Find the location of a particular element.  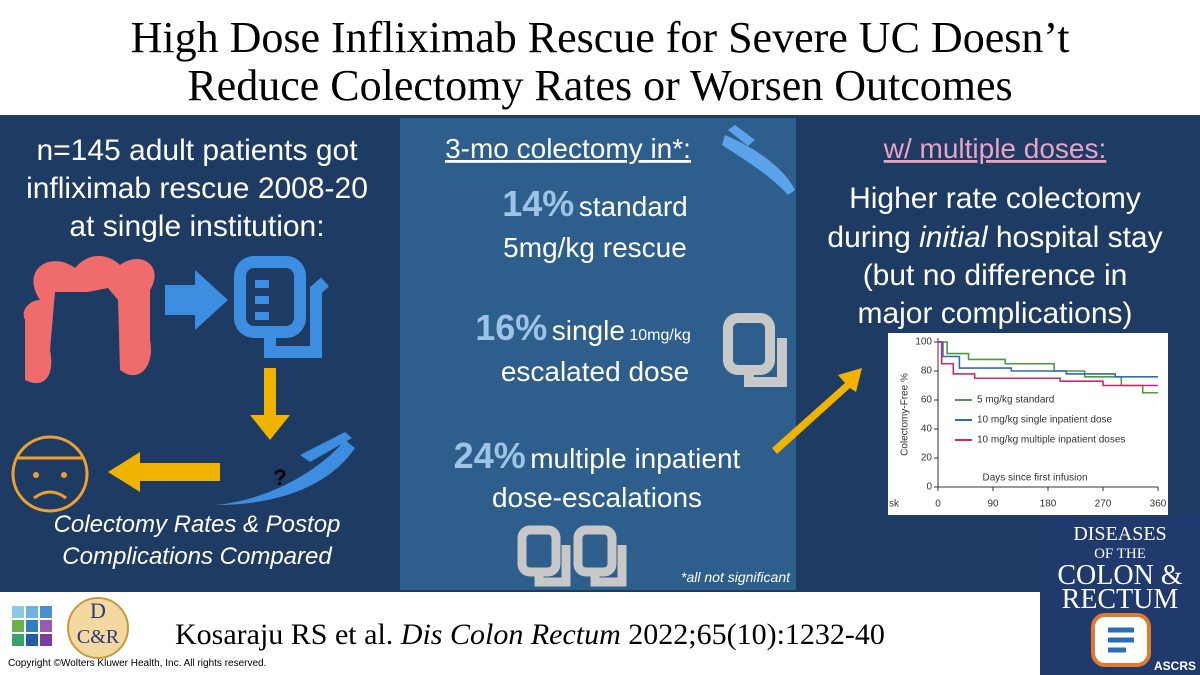

citation-journal: Dis Colon Rectum is located at coordinates (510, 634).